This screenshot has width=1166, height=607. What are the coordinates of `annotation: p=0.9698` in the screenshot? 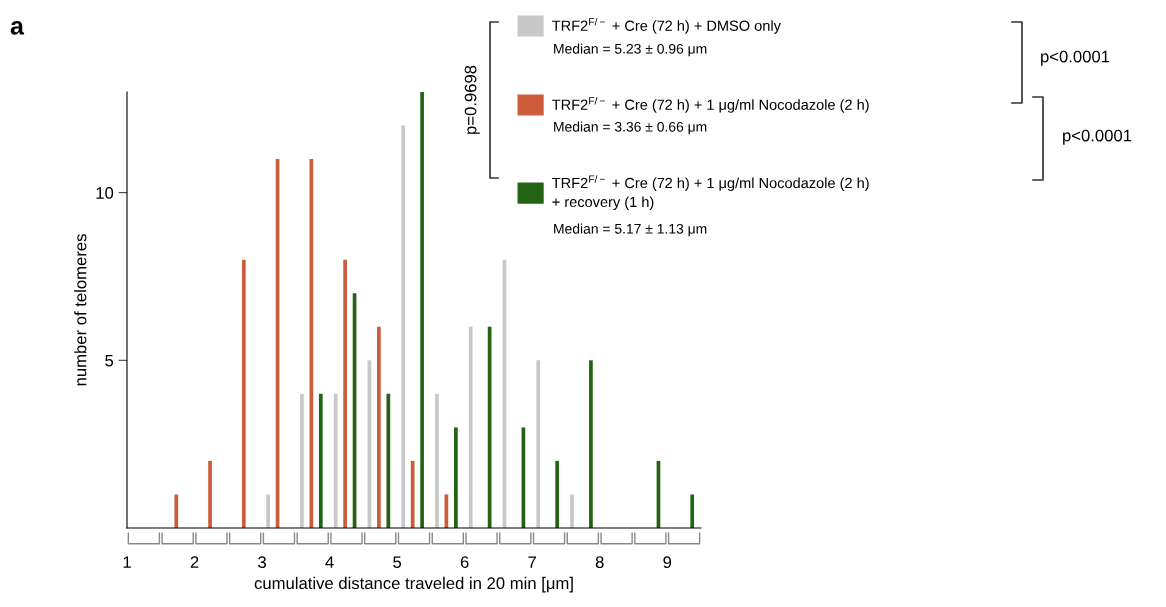 It's located at (472, 99).